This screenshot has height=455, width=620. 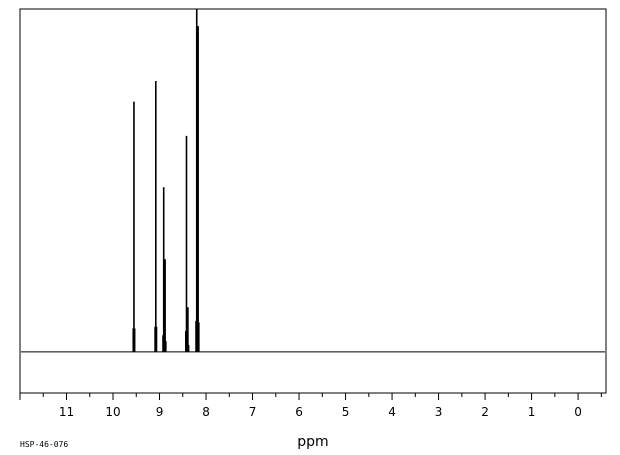 What do you see at coordinates (299, 412) in the screenshot?
I see `x-tick-label: 6` at bounding box center [299, 412].